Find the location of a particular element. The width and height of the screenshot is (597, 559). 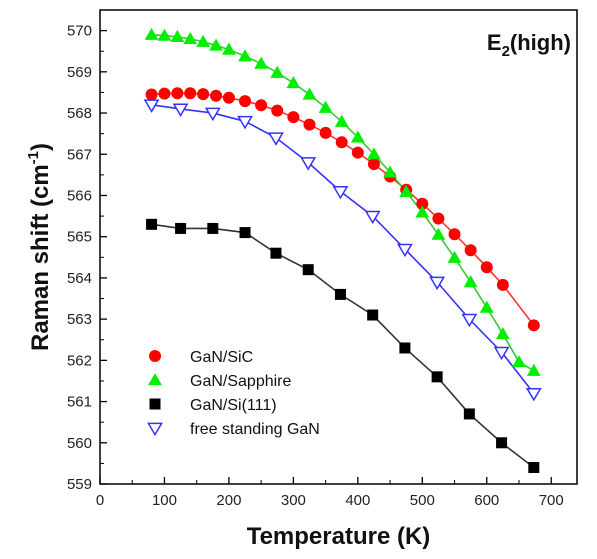

y-axis-title-main: Raman shift (cm is located at coordinates (40, 257).